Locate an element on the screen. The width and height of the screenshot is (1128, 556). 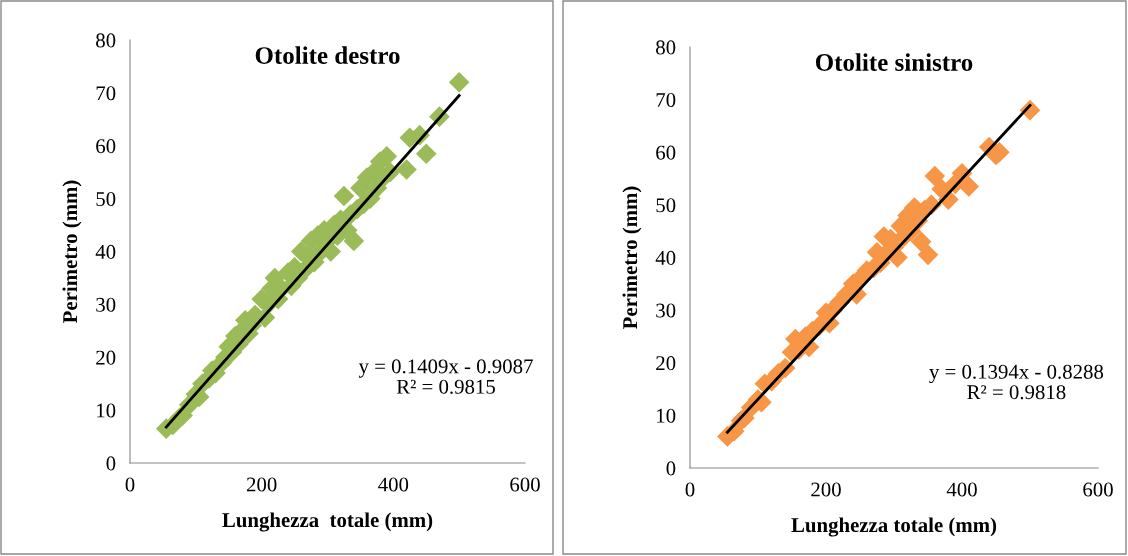
chart-title: Otolite destro is located at coordinates (327, 55).